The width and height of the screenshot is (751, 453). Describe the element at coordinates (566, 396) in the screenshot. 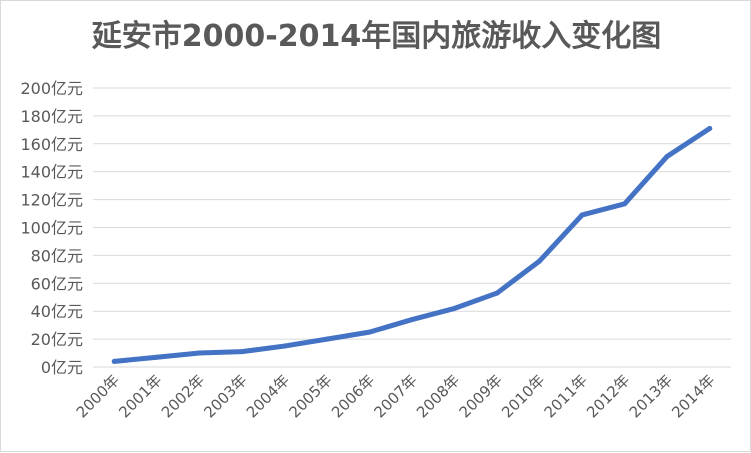

I see `x-tick-label: 2011年` at that location.